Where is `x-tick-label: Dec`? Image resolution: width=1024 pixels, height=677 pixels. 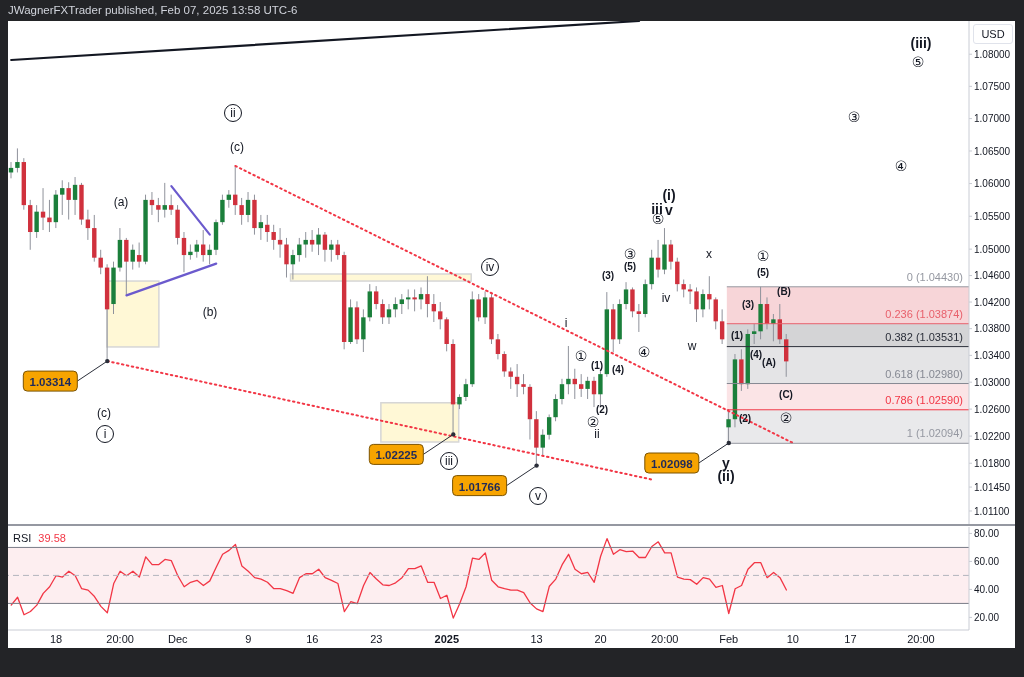 x-tick-label: Dec is located at coordinates (178, 639).